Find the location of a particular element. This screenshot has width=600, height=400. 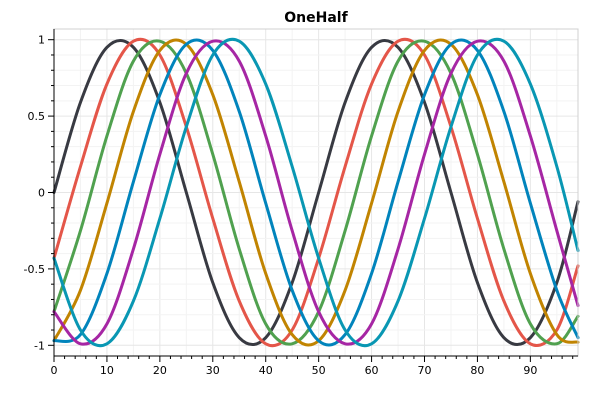

chart-title: OneHalf is located at coordinates (316, 18).